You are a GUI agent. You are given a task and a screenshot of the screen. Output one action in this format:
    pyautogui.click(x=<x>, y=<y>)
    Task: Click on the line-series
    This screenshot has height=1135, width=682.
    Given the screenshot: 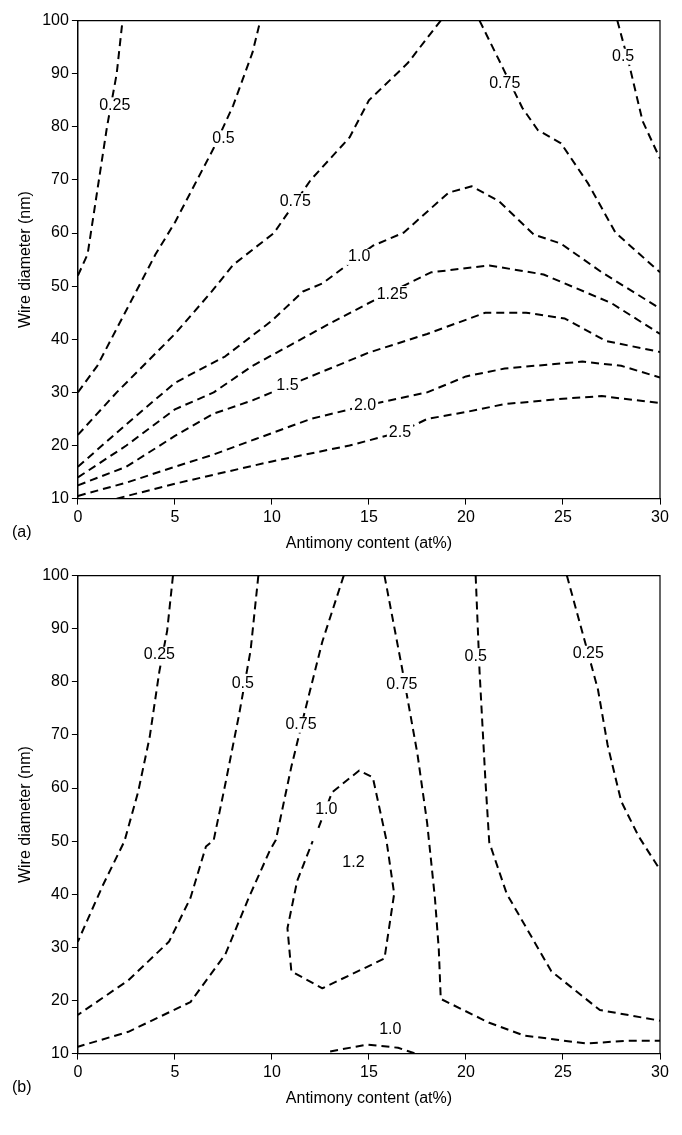 What is the action you would take?
    pyautogui.click(x=341, y=879)
    